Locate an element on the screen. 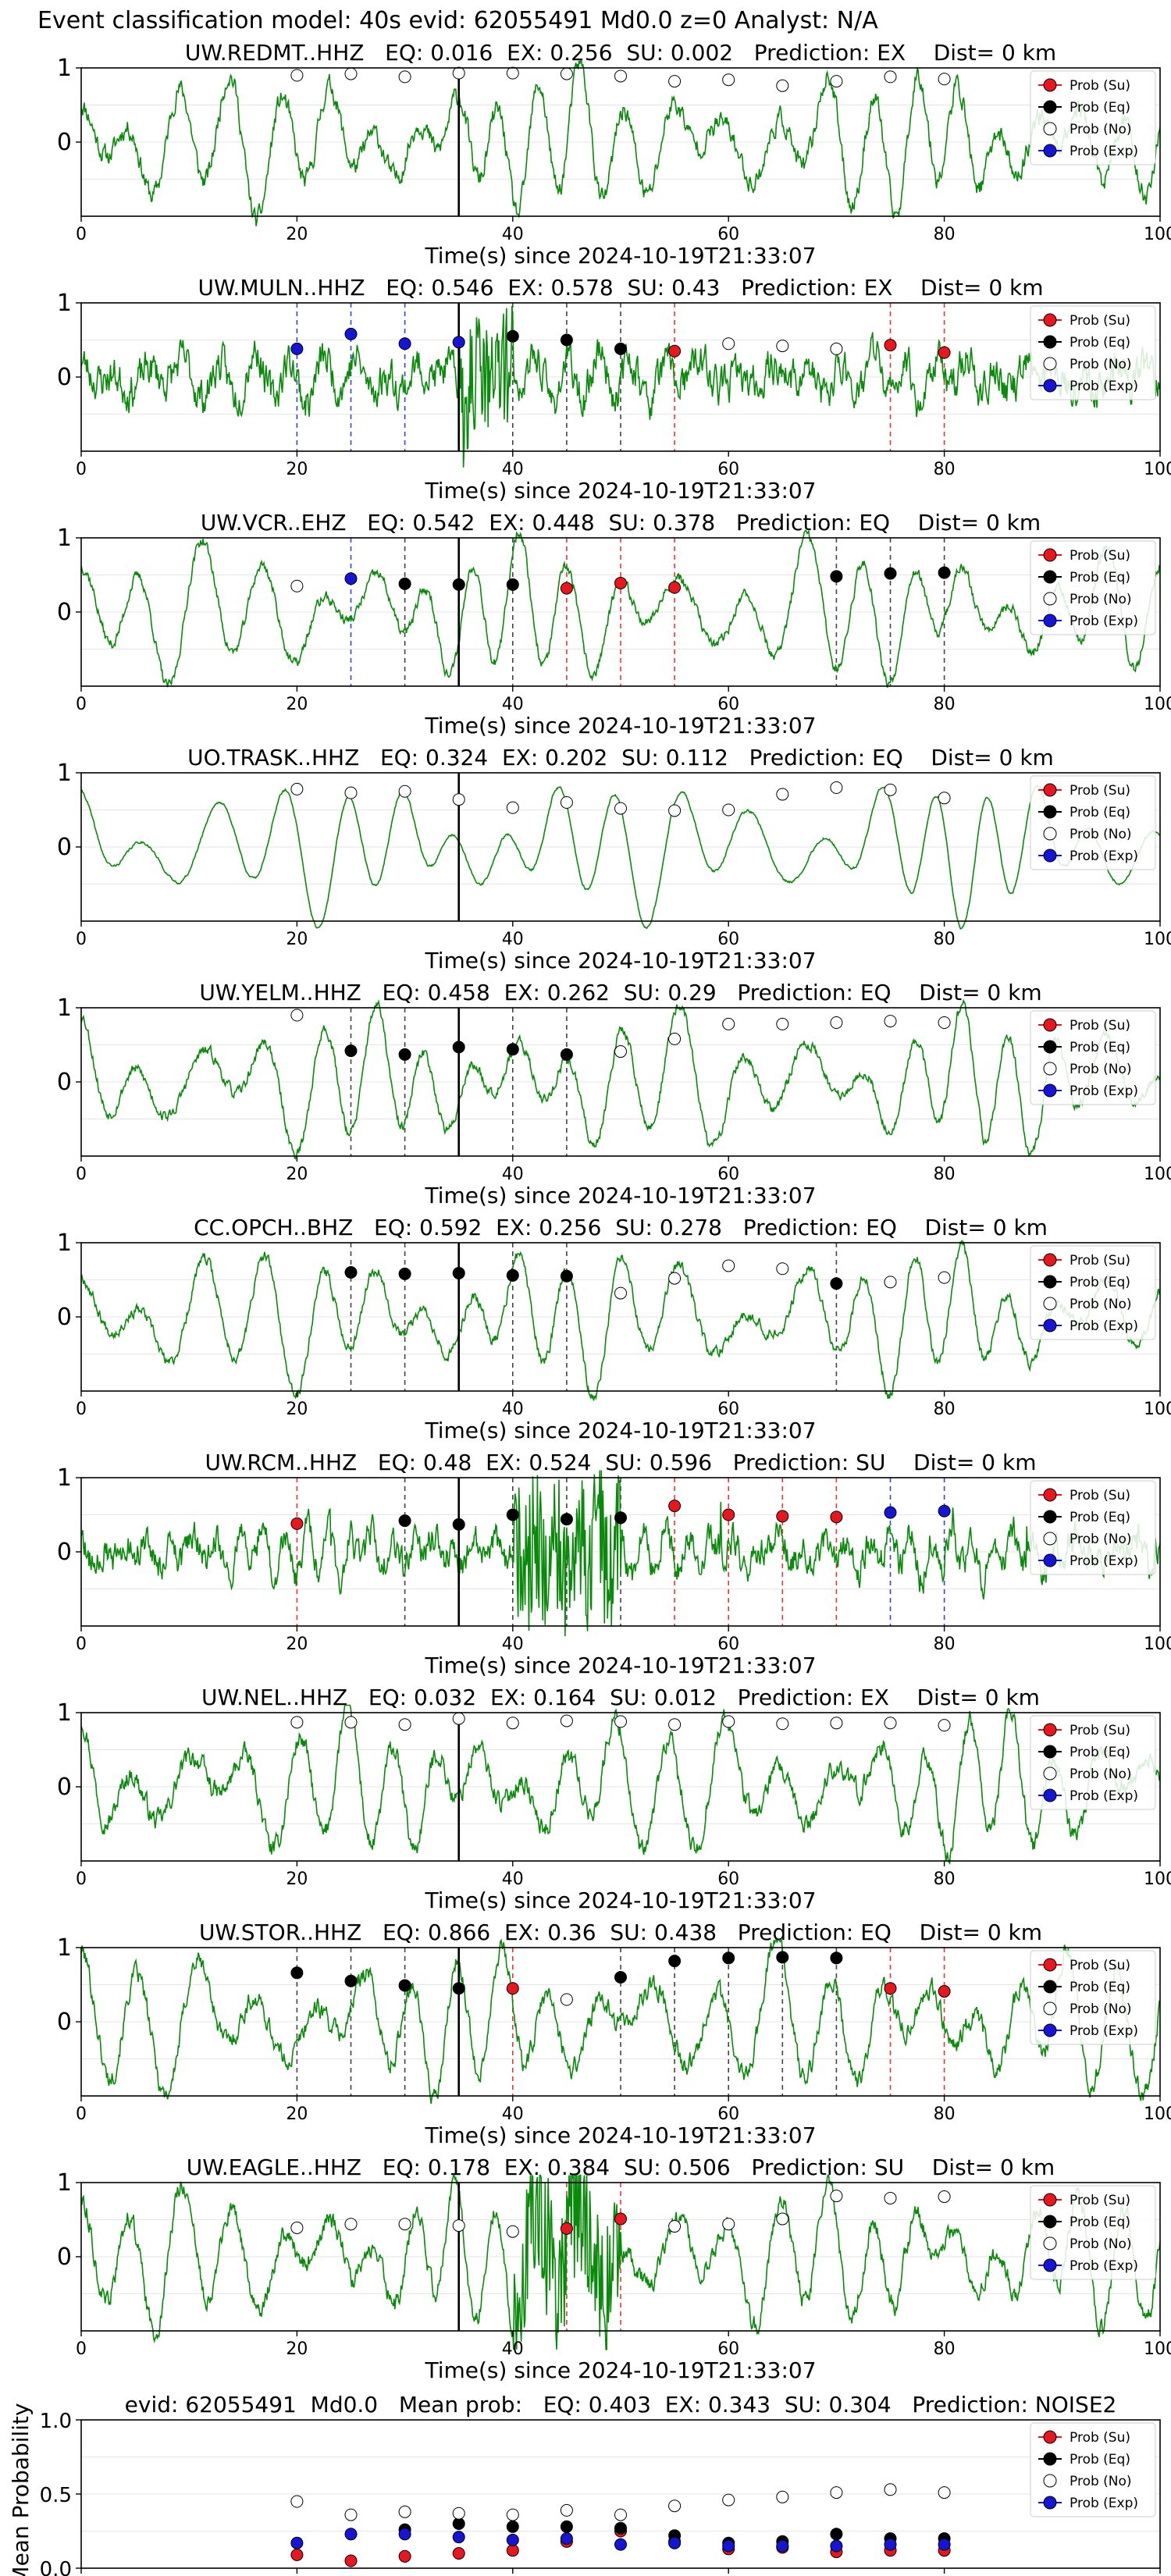  x-tick-label: 100 is located at coordinates (1157, 1409).